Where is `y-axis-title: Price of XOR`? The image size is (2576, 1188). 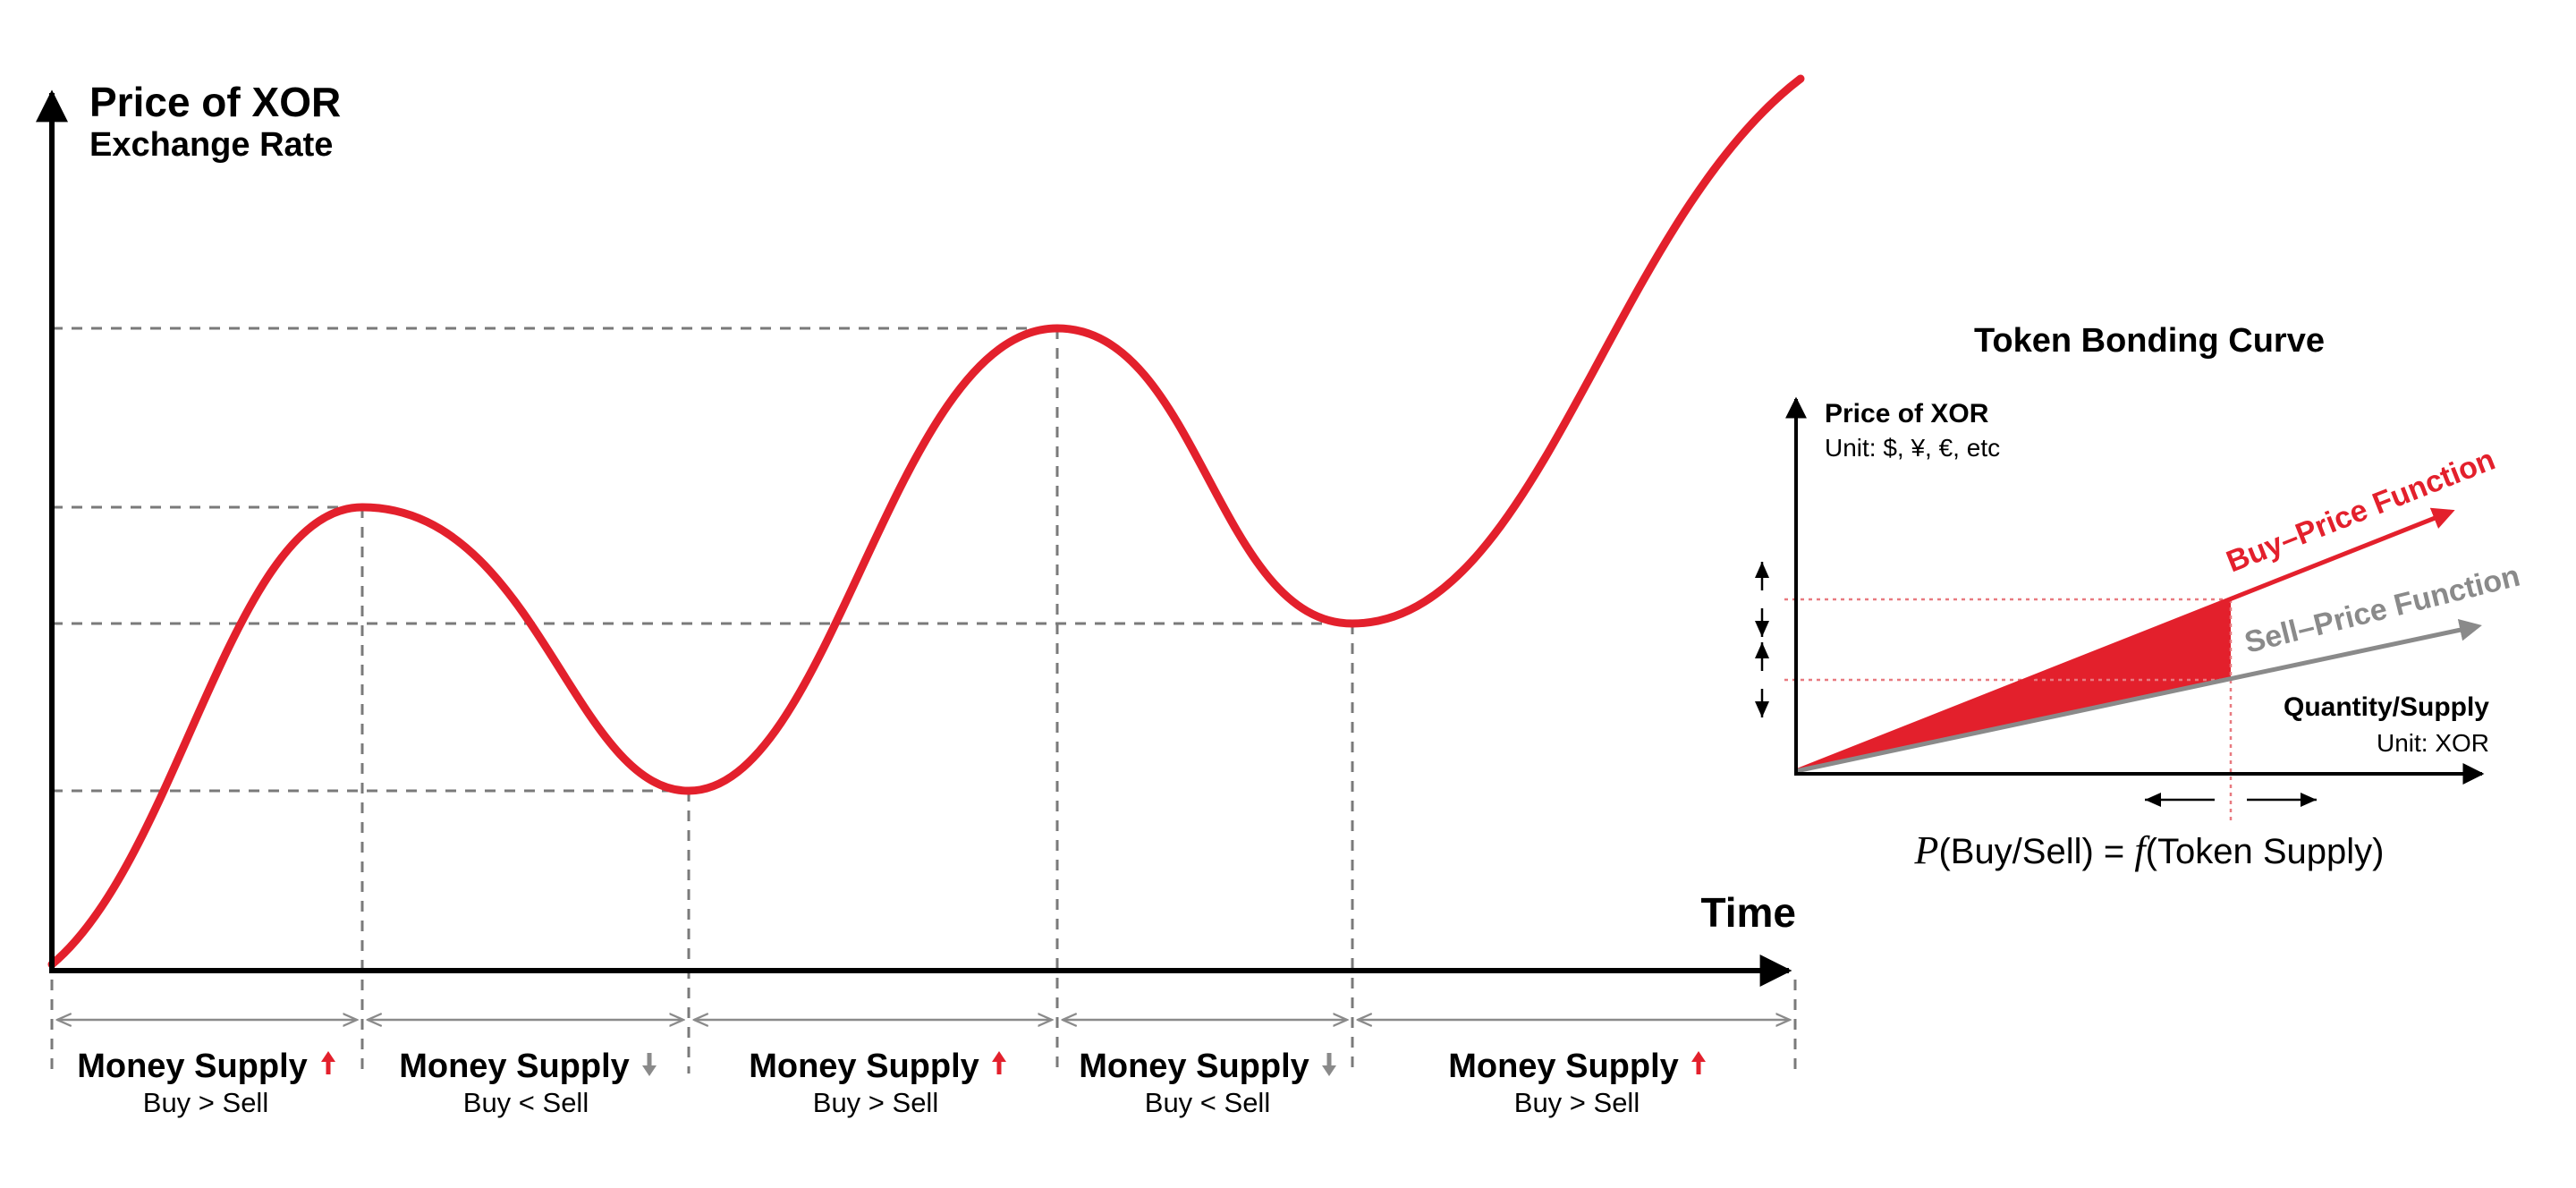
y-axis-title: Price of XOR is located at coordinates (215, 102).